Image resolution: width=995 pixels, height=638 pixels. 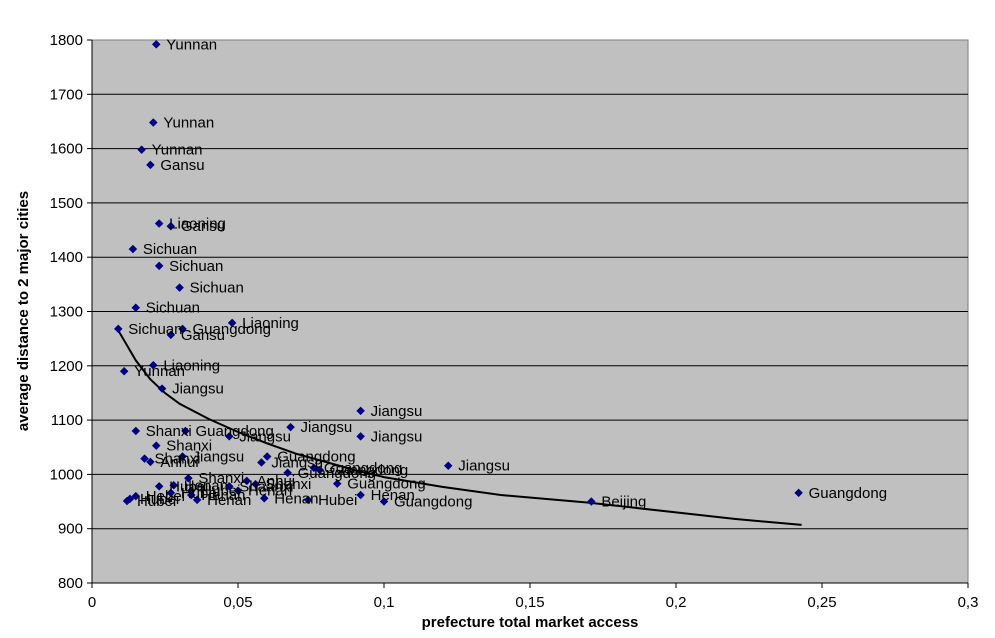 I want to click on point-label-32: Guangdong, so click(x=337, y=473).